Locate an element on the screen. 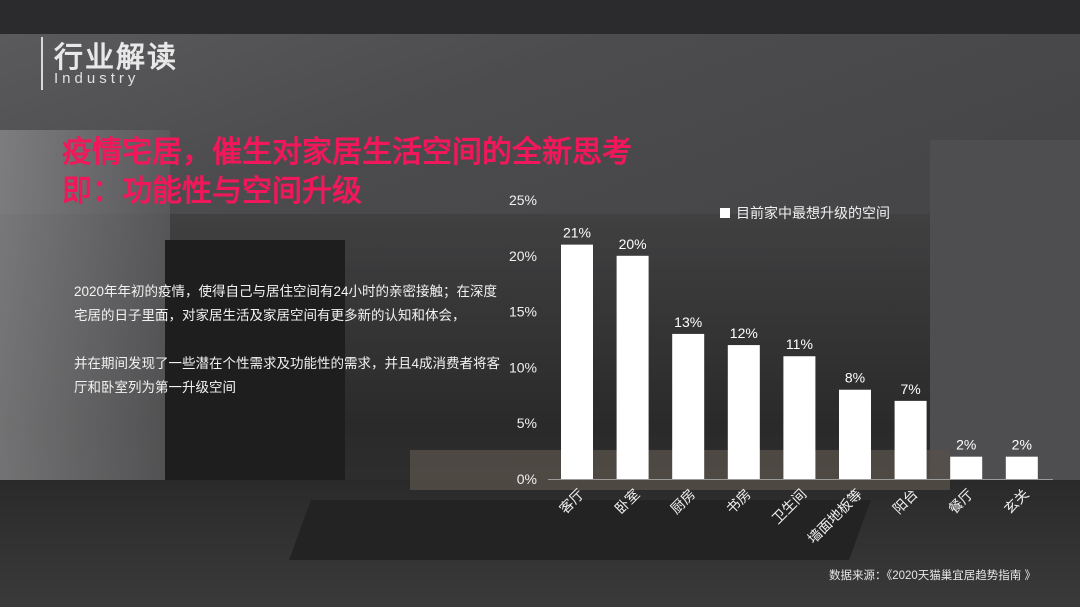  x-tick-label: 餐厅 is located at coordinates (960, 501).